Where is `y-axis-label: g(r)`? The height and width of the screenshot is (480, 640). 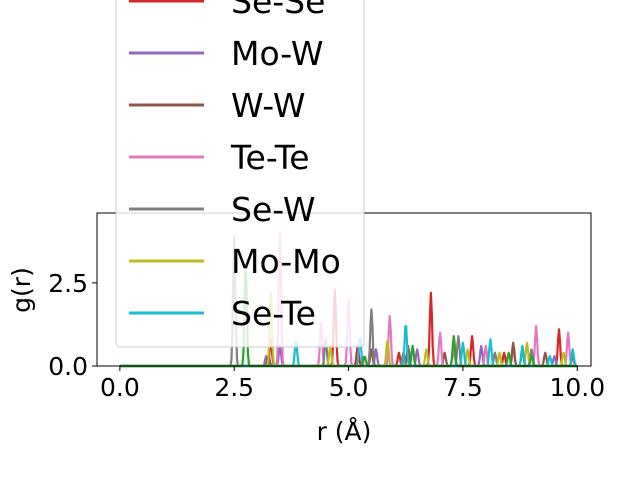 y-axis-label: g(r) is located at coordinates (21, 290).